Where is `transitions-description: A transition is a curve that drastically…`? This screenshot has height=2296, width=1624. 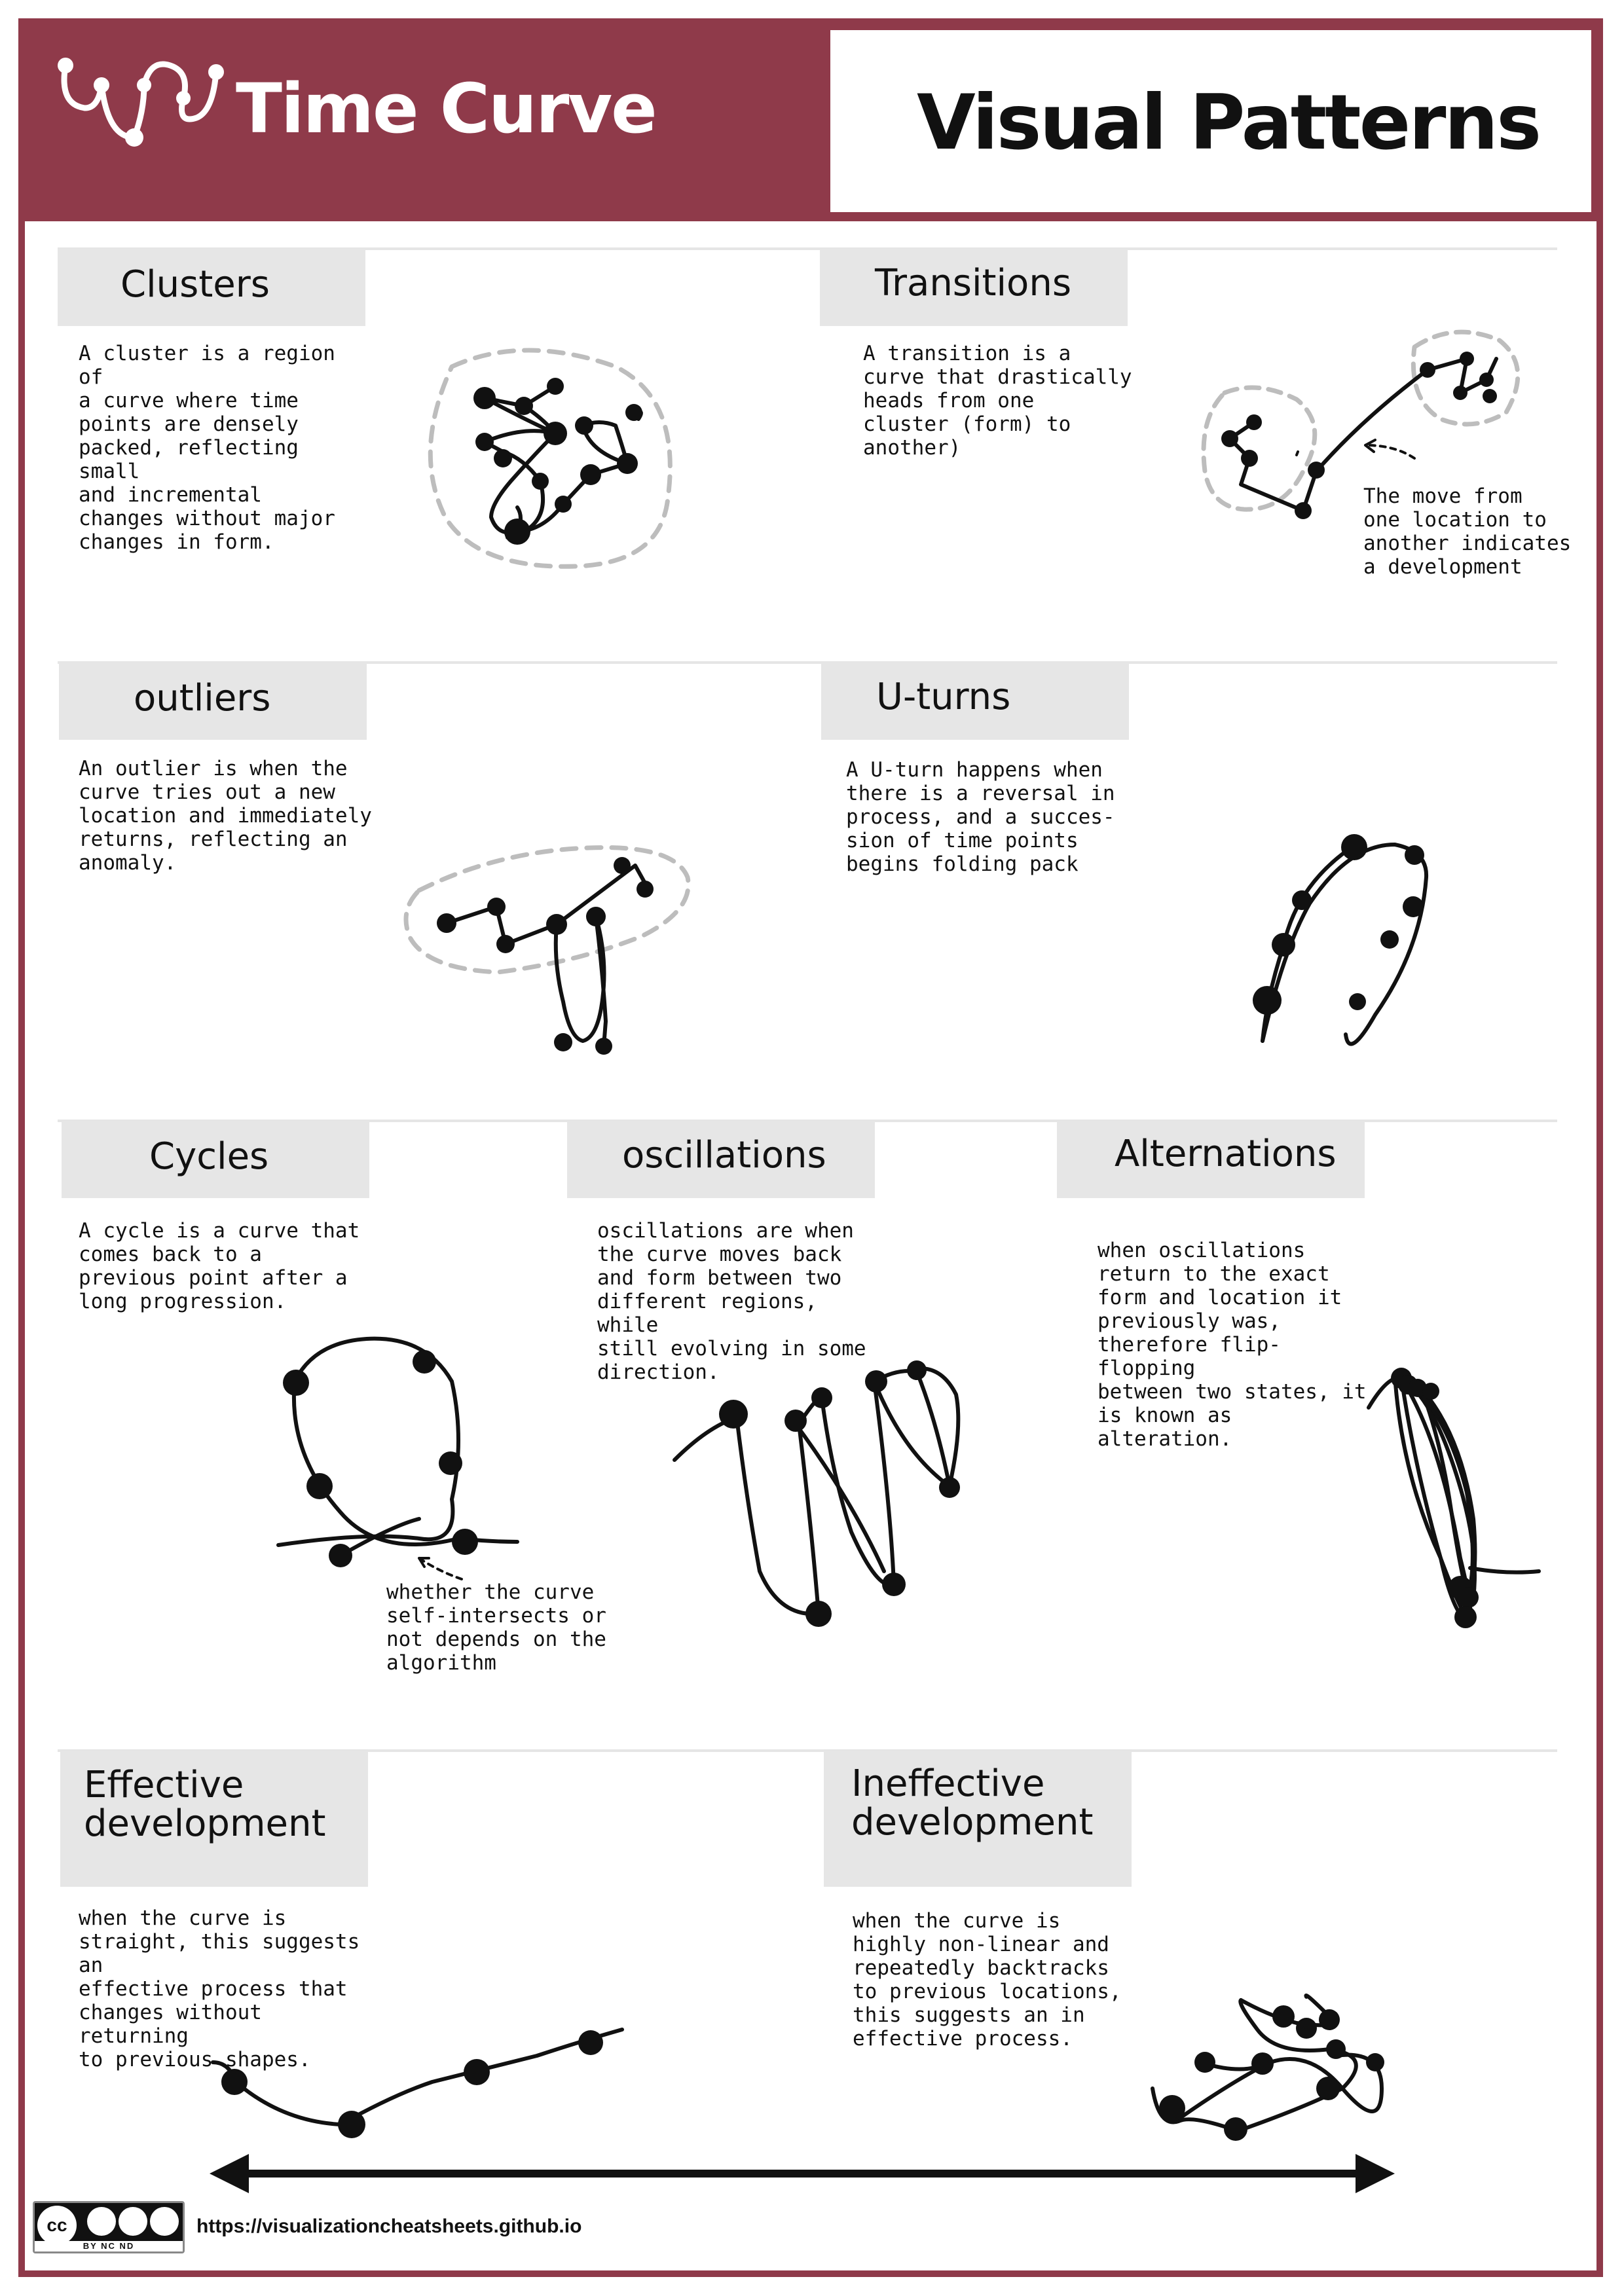
transitions-description: A transition is a curve that drastically… is located at coordinates (997, 401).